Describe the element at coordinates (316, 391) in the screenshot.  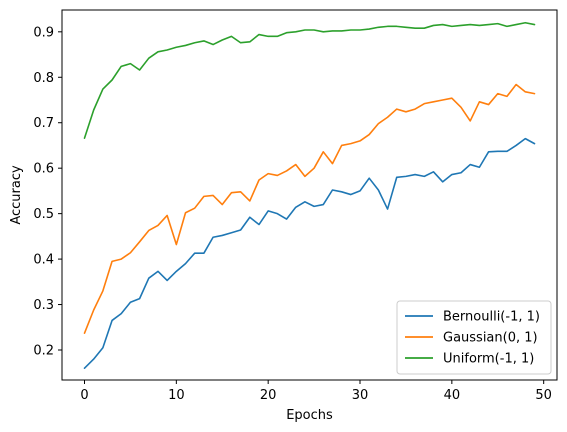
I see `x-axis-ticks: 0 10 20 30 40 50` at that location.